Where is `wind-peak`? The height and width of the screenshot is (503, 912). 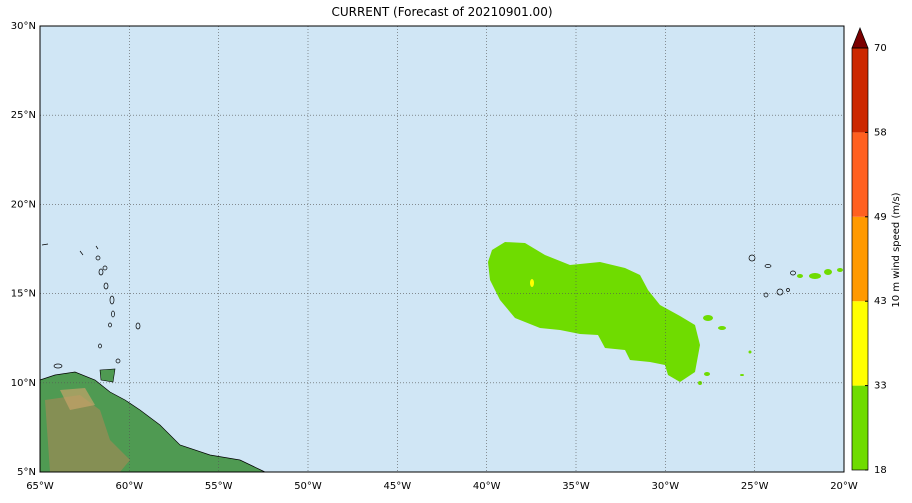 wind-peak is located at coordinates (532, 283).